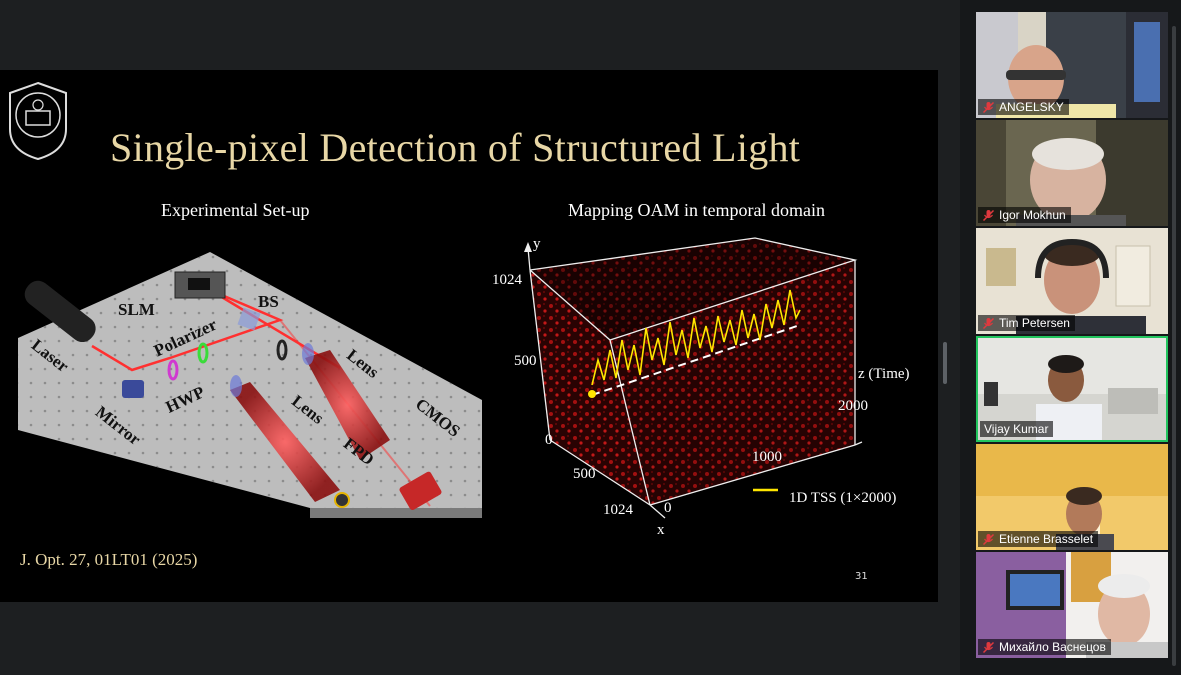 This screenshot has height=675, width=1181. What do you see at coordinates (1072, 281) in the screenshot?
I see `participant-tile: Tim Petersen` at bounding box center [1072, 281].